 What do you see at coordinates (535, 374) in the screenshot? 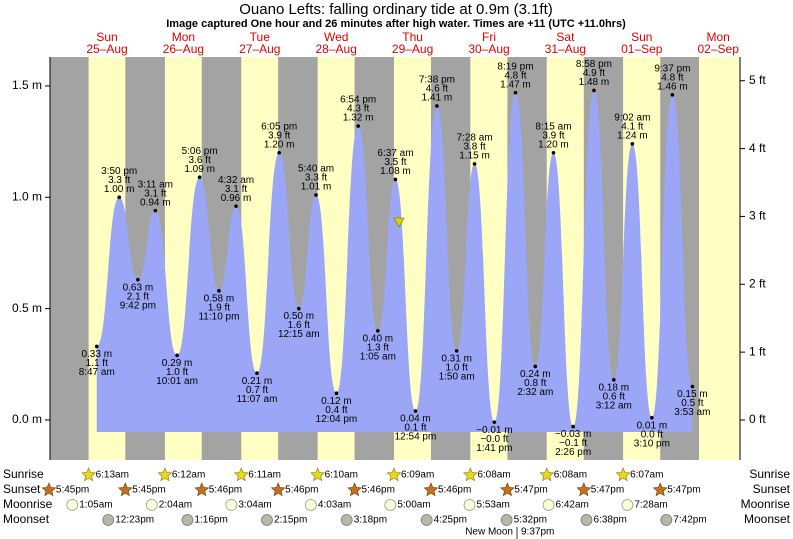
I see `extreme-height-m: 0.24 m` at bounding box center [535, 374].